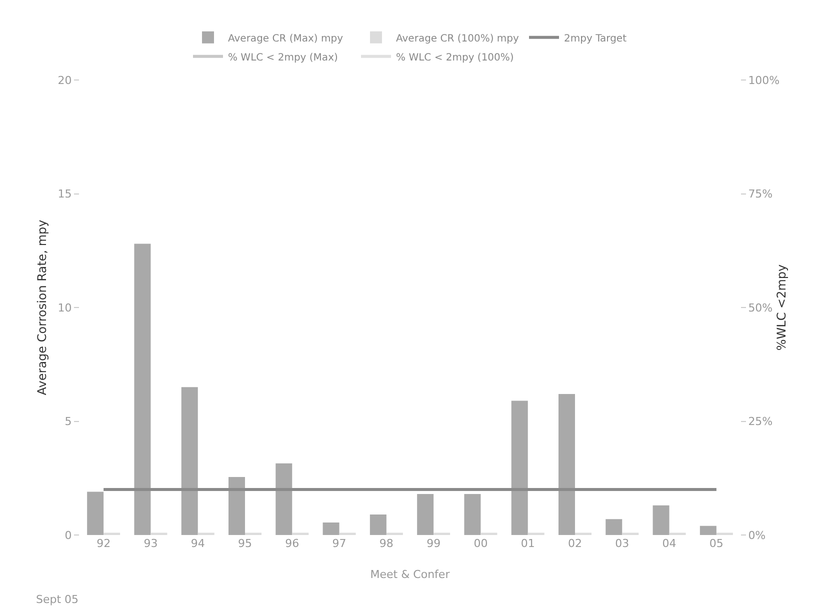  I want to click on legend-label: Average CR (100%) mpy, so click(458, 38).